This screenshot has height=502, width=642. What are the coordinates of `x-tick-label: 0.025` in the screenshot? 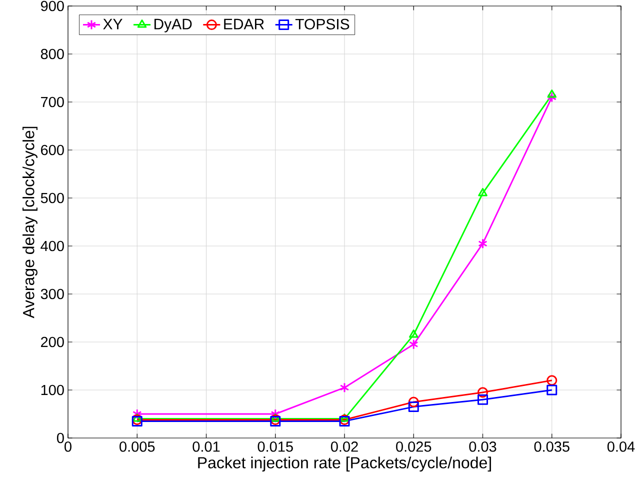 It's located at (414, 447).